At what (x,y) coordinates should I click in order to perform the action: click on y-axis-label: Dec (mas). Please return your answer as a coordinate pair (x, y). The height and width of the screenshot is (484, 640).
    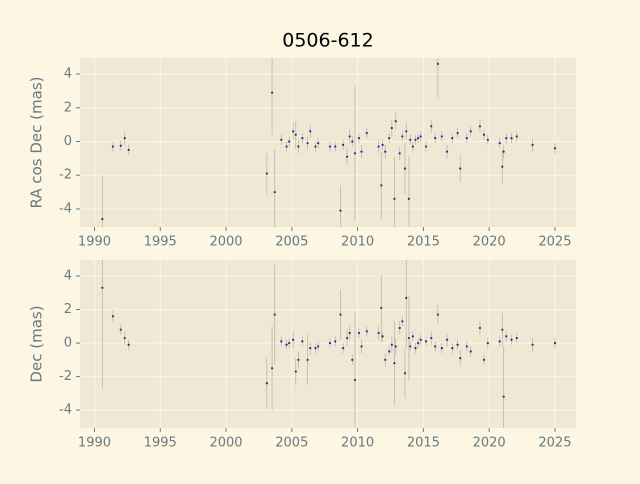
    Looking at the image, I should click on (37, 343).